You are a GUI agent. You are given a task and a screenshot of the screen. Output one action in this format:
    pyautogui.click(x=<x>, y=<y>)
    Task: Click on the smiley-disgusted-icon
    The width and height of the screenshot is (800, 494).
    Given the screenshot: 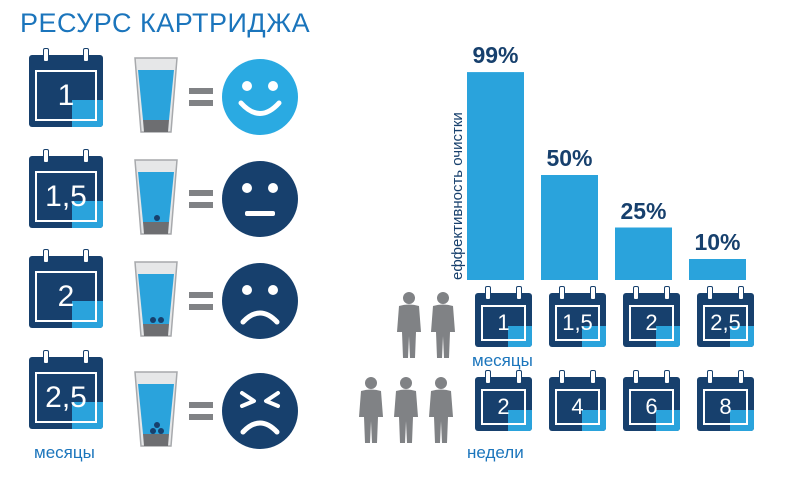 What is the action you would take?
    pyautogui.click(x=260, y=411)
    